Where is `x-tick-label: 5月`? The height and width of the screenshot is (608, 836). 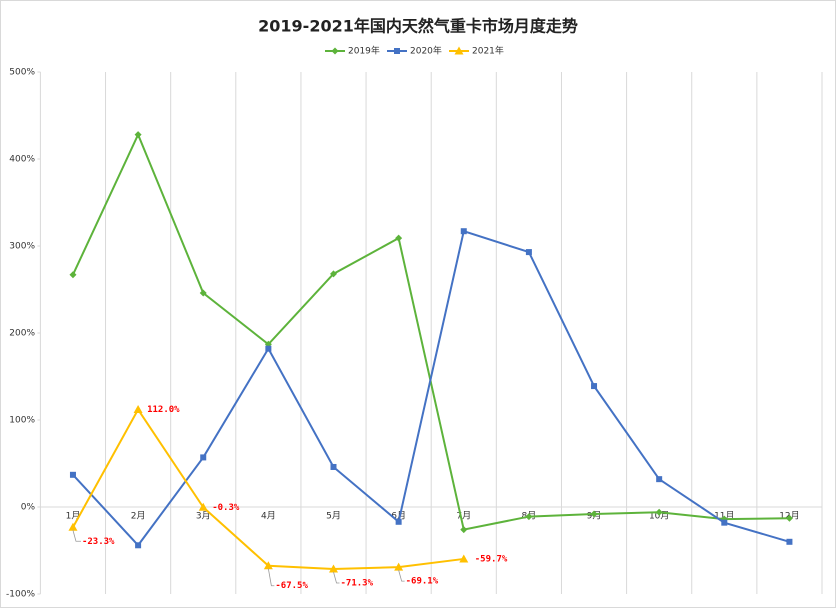 x-tick-label: 5月 is located at coordinates (333, 516).